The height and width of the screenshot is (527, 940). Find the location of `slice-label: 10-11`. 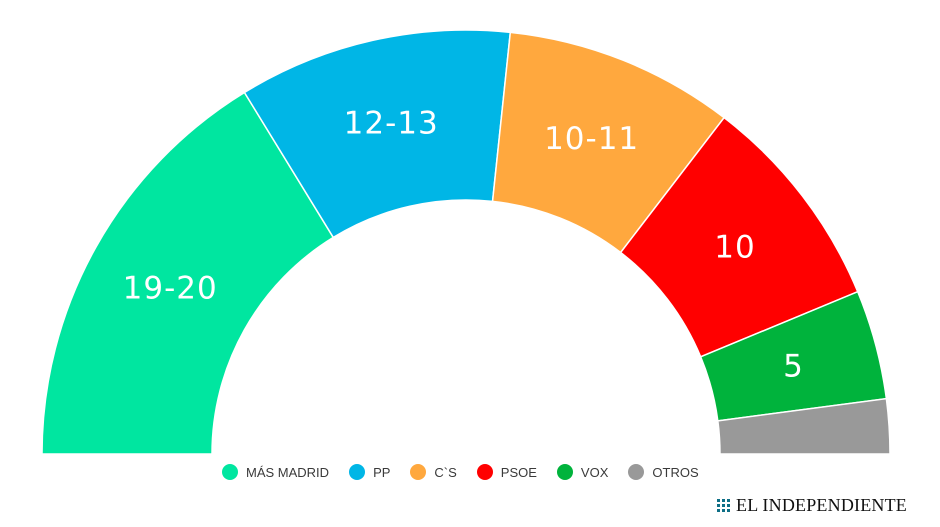

slice-label: 10-11 is located at coordinates (591, 139).